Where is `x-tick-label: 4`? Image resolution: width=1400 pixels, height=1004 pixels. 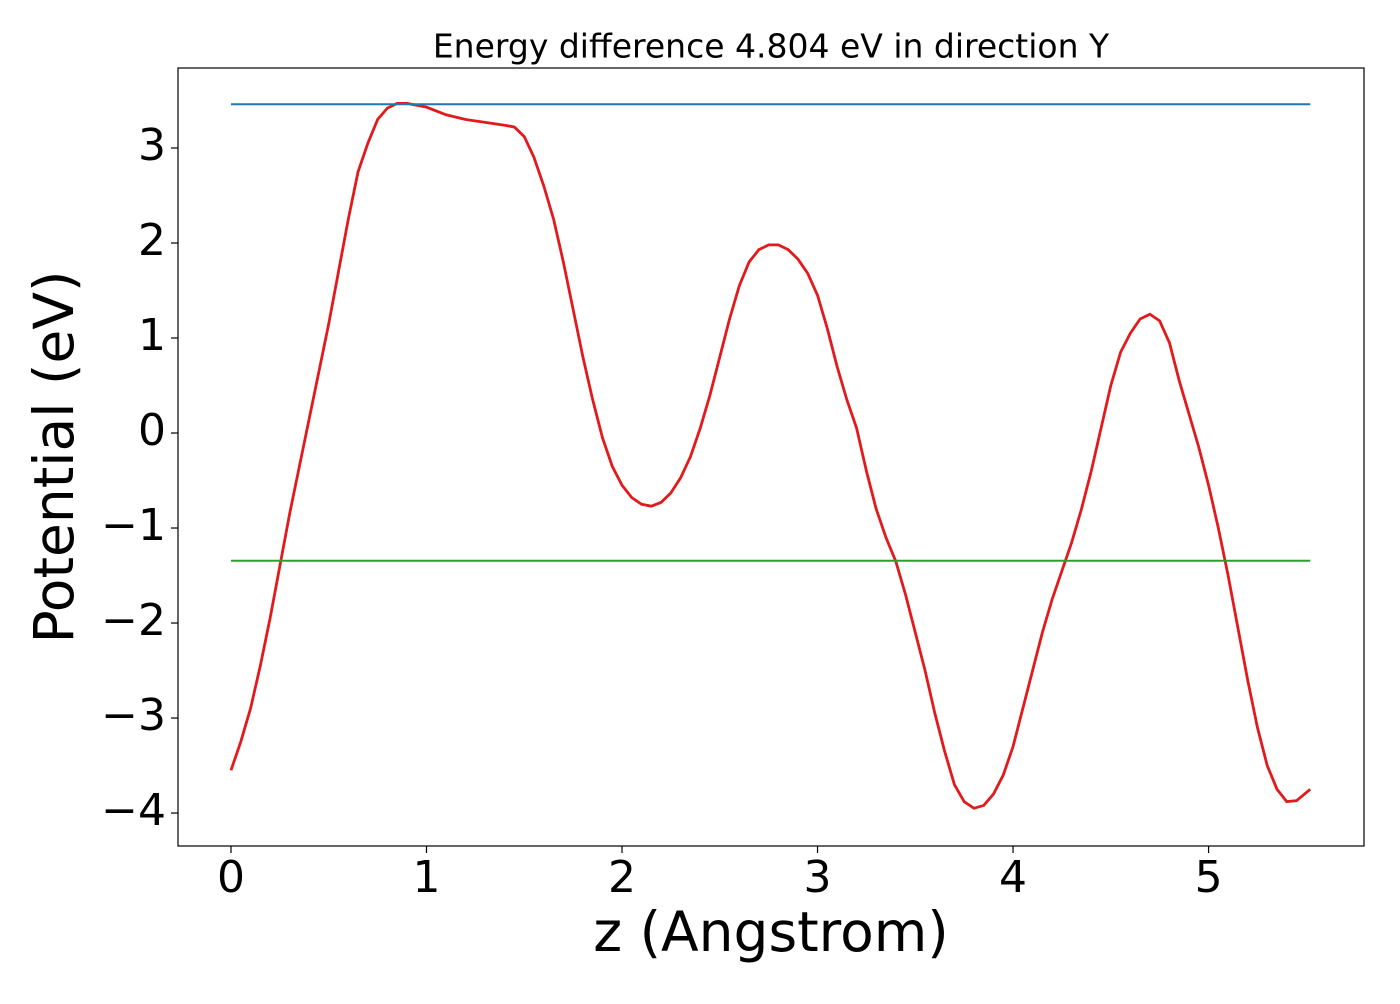 x-tick-label: 4 is located at coordinates (1013, 877).